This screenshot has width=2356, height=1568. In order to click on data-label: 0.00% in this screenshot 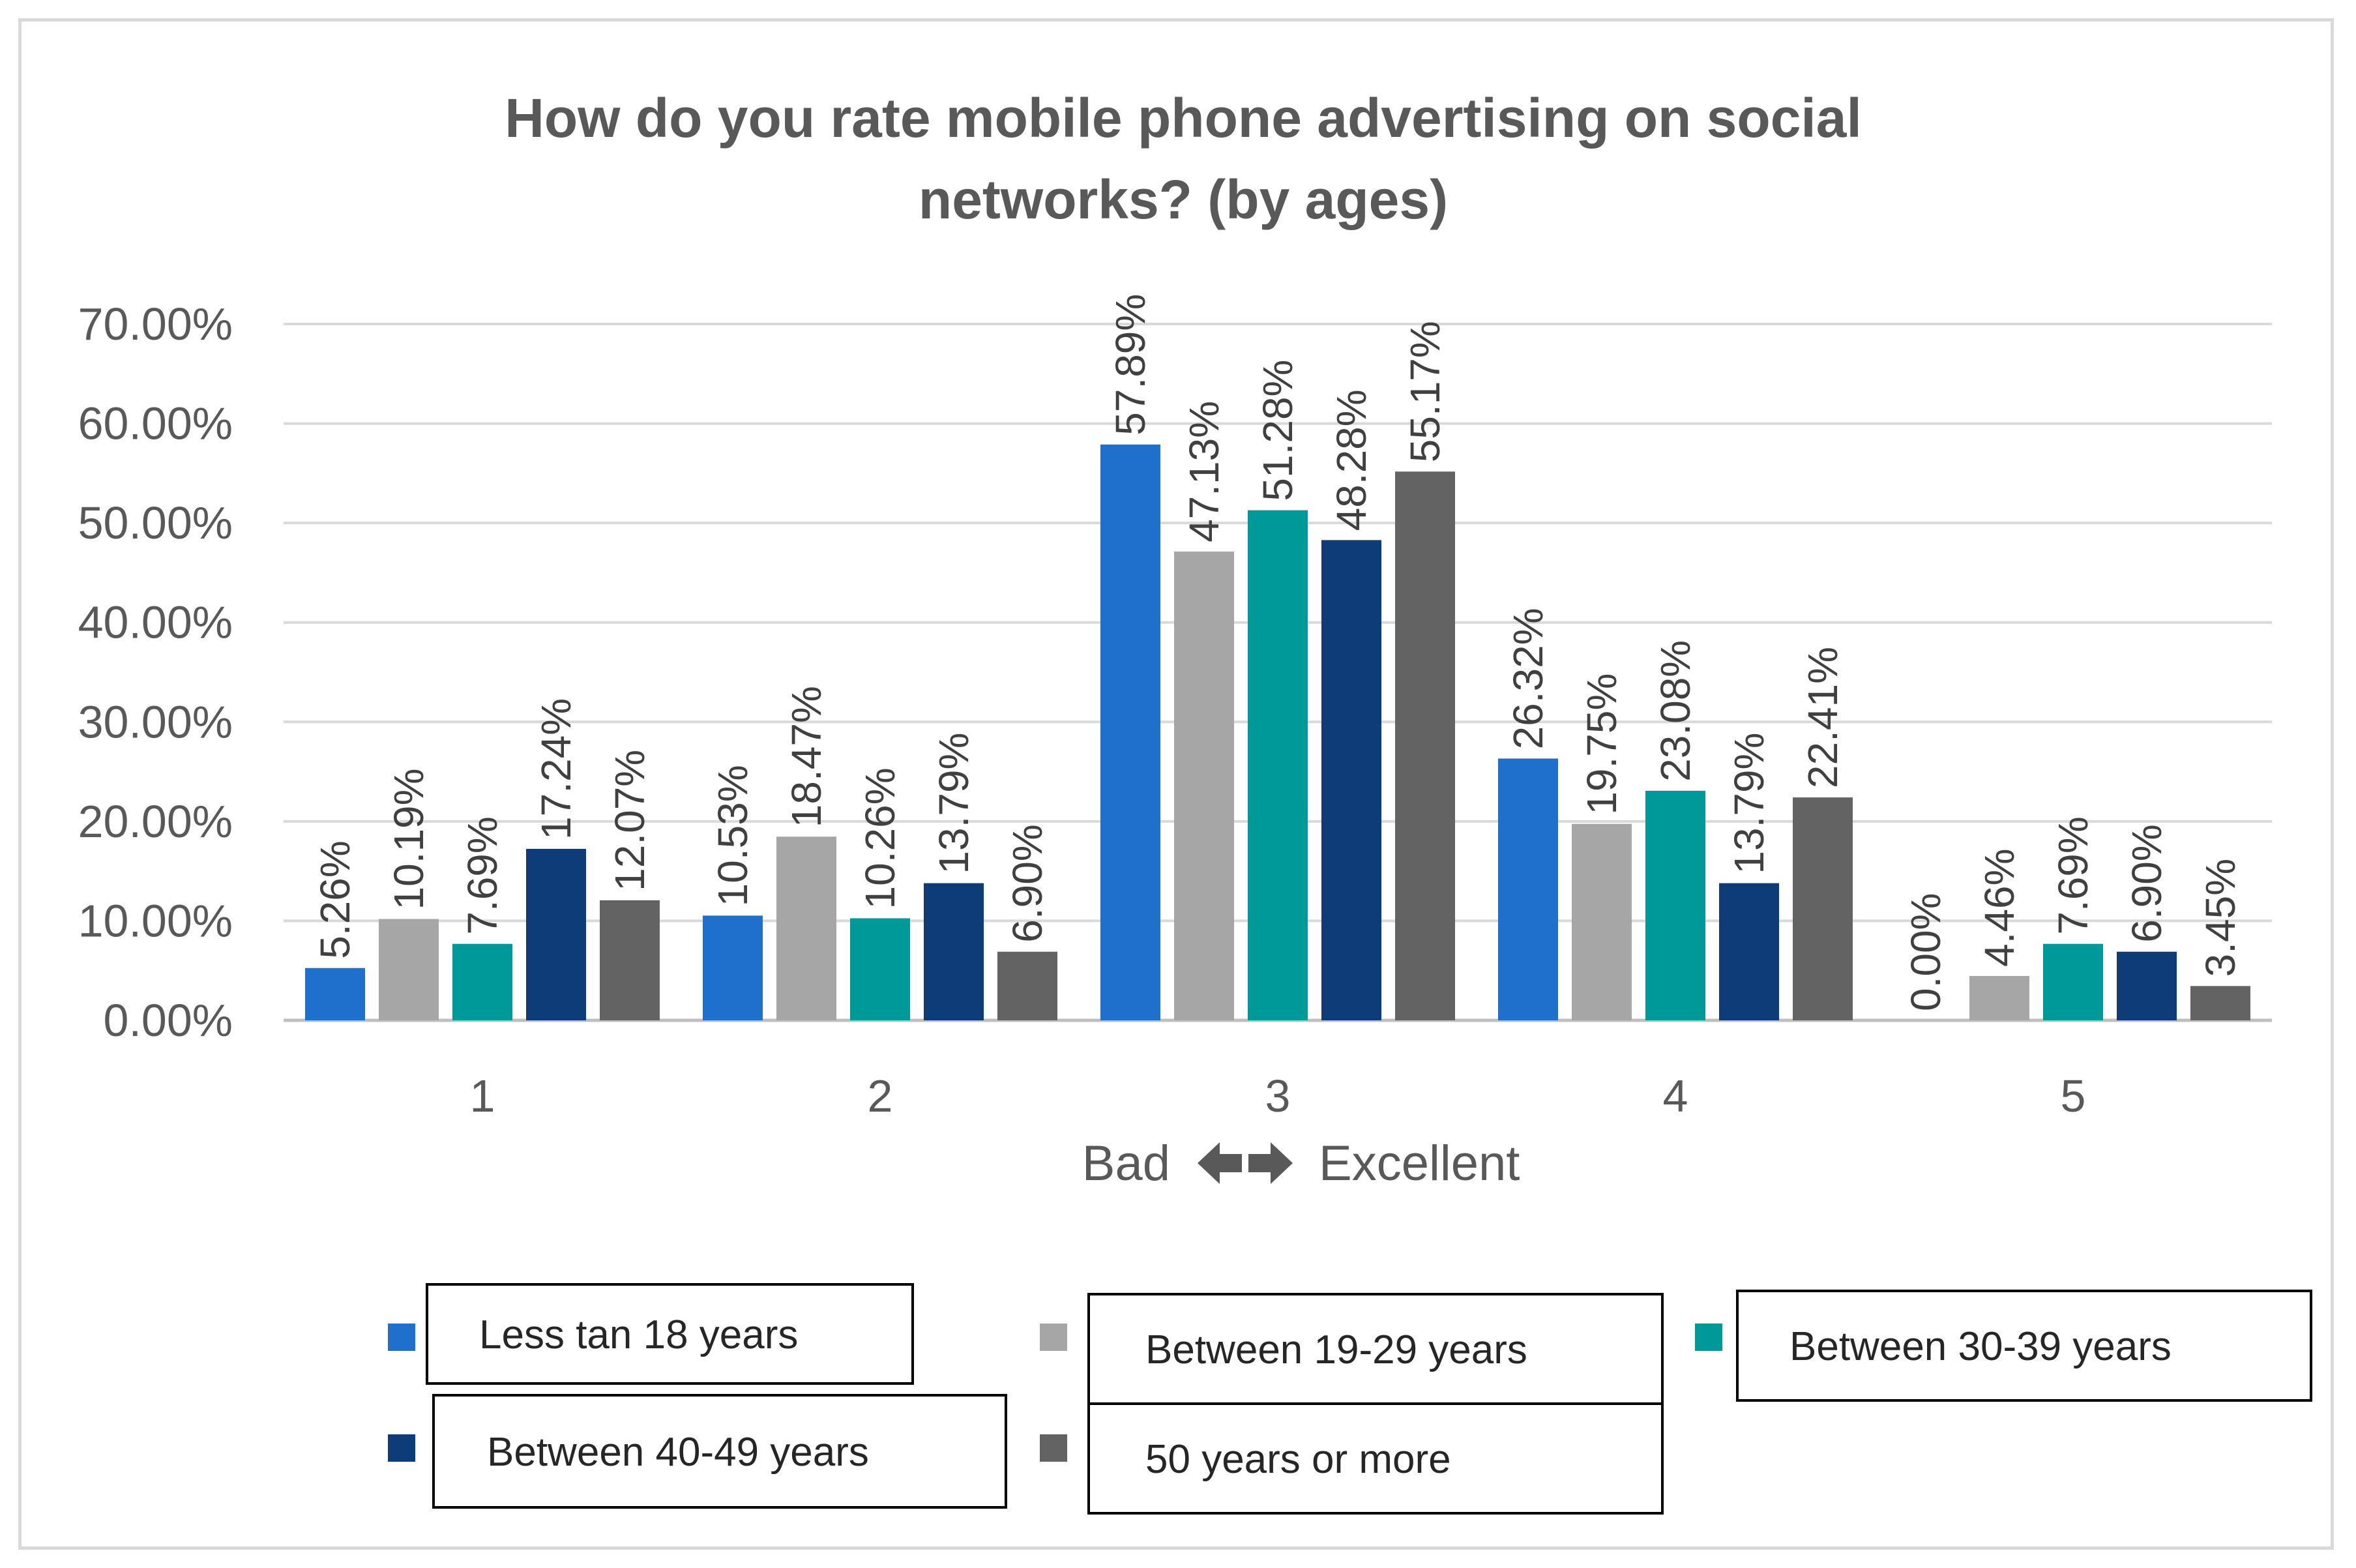, I will do `click(1925, 952)`.